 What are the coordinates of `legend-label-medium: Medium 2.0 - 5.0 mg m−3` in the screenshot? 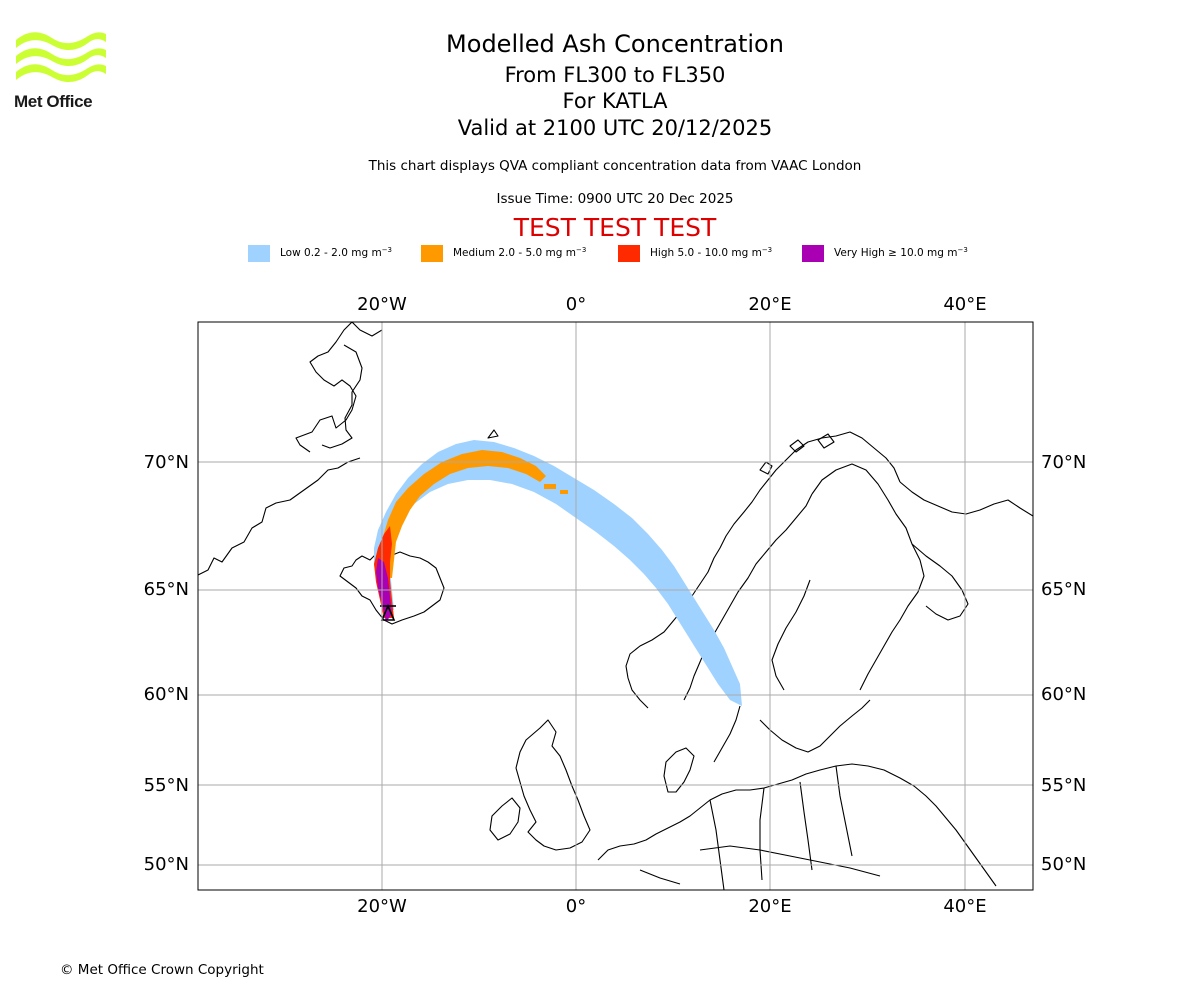 It's located at (520, 252).